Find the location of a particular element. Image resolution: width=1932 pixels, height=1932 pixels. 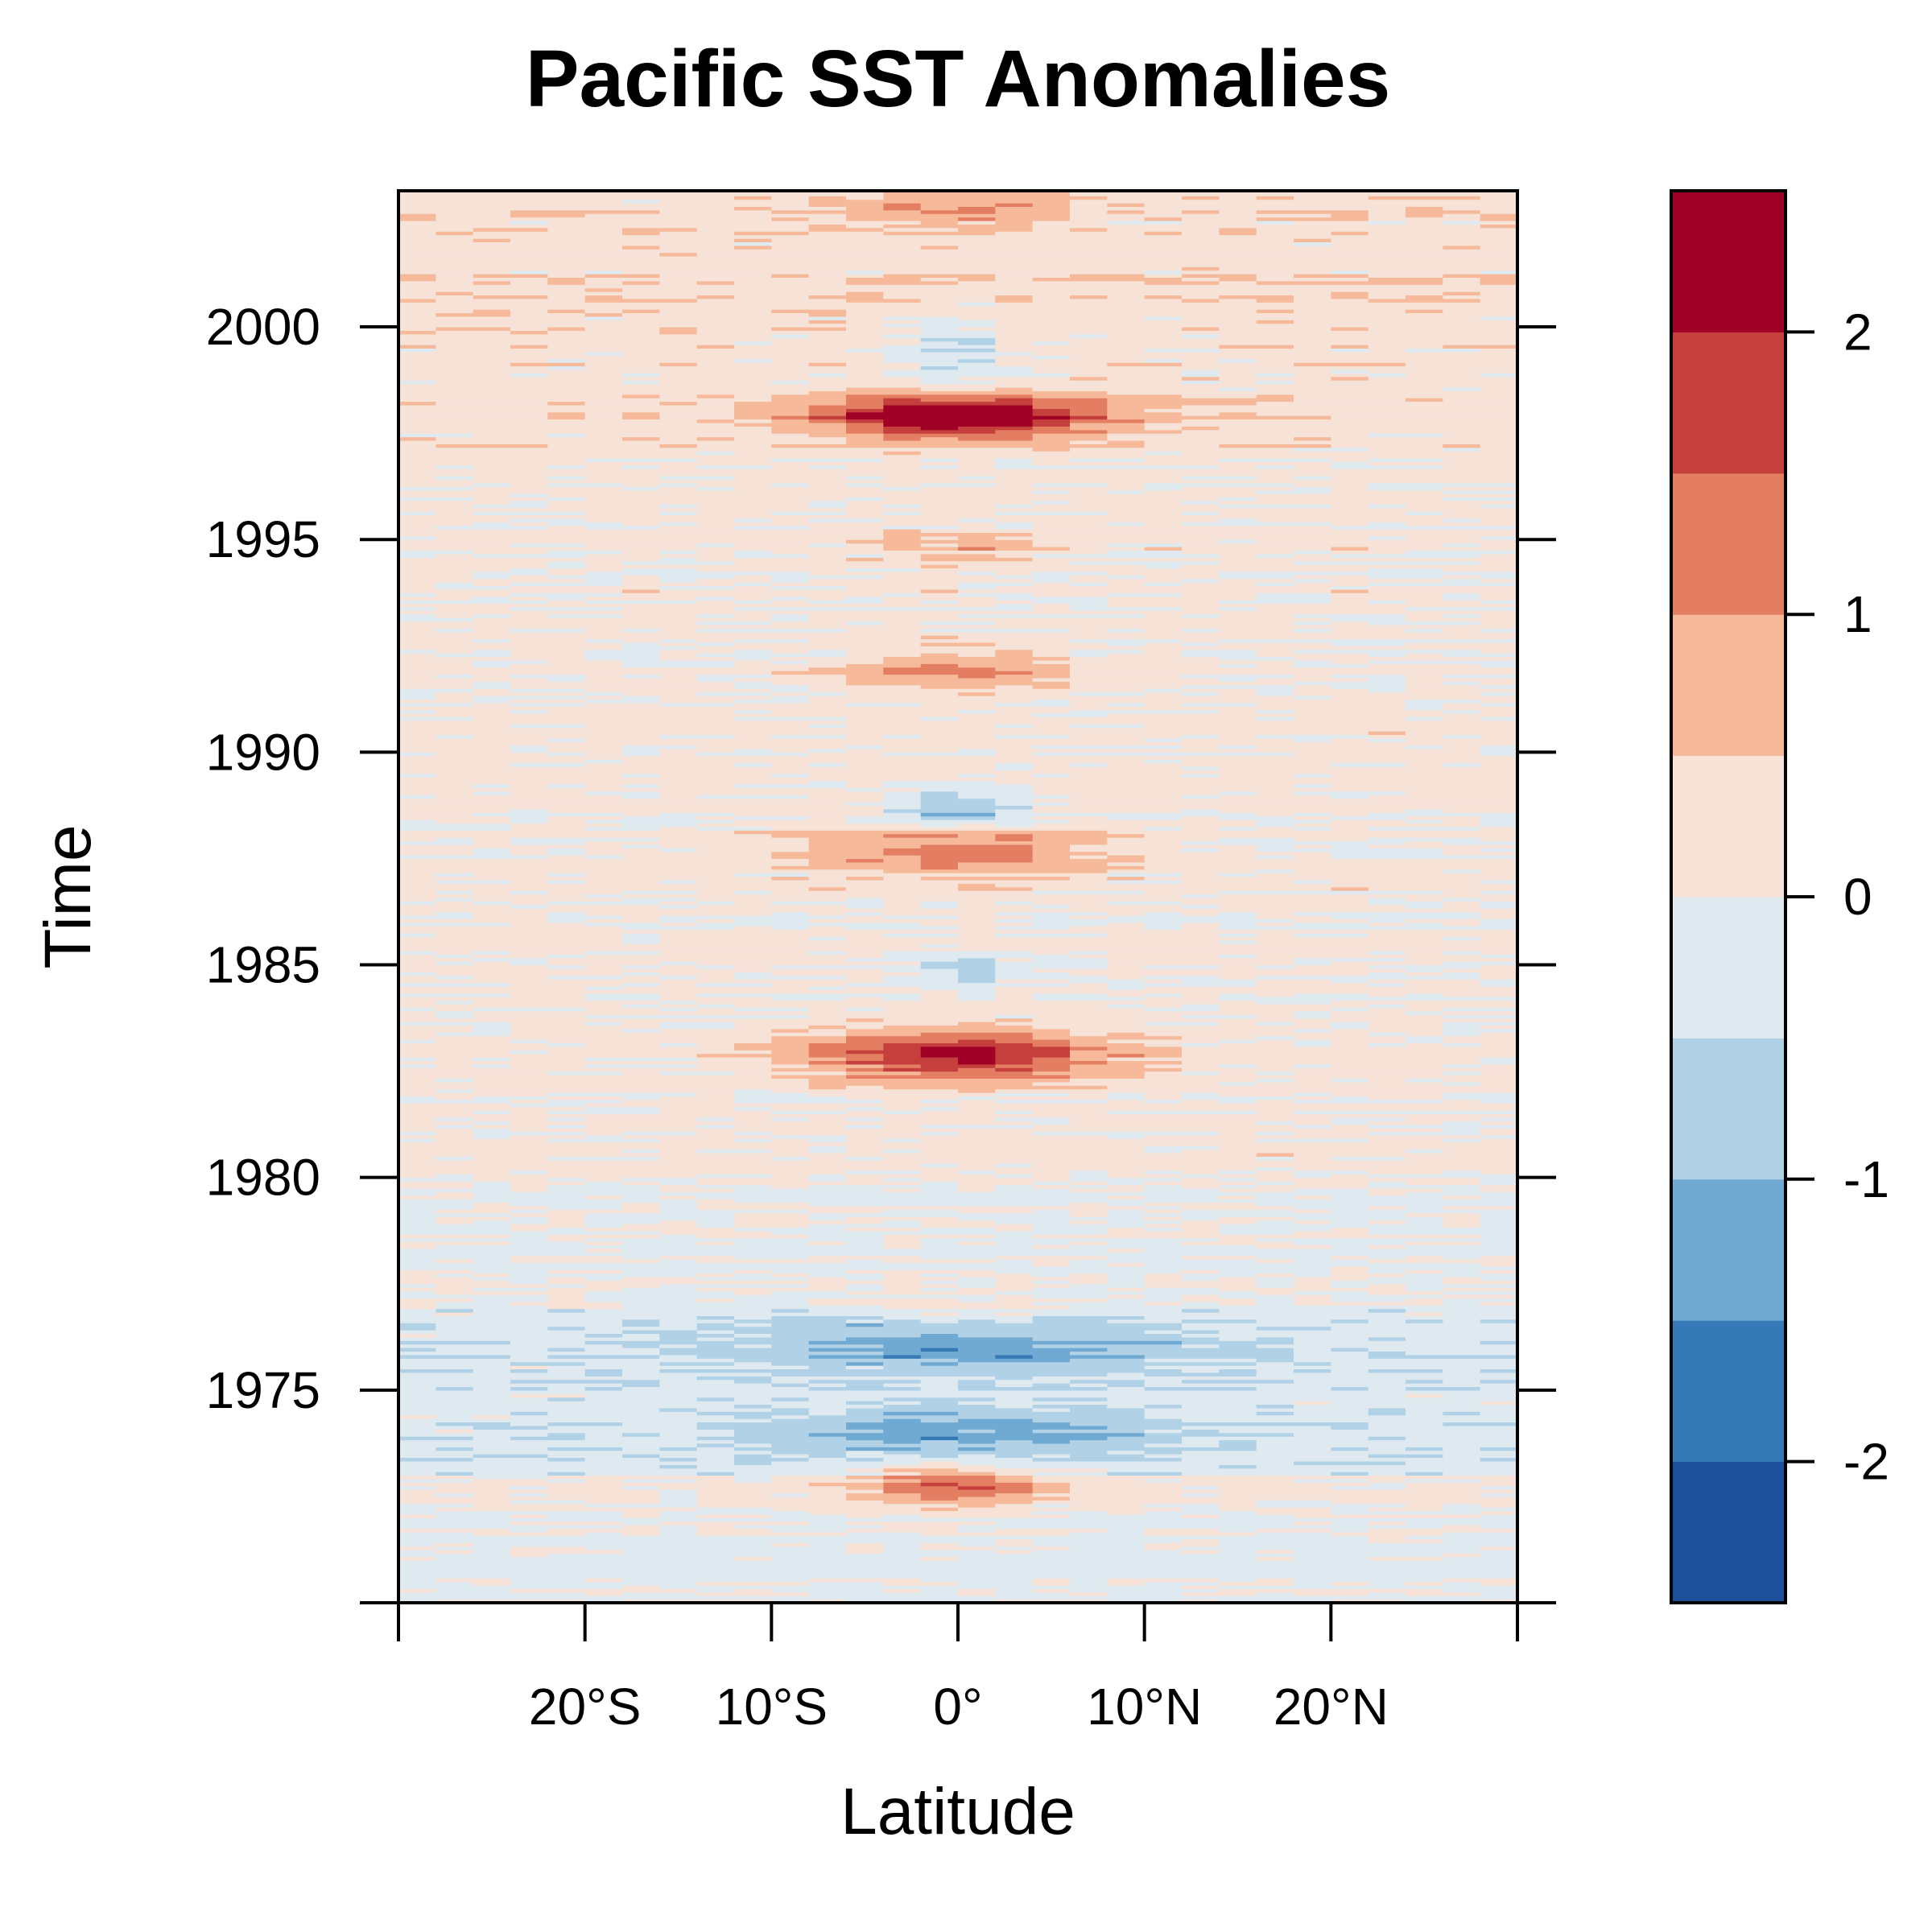

colorbar-segment is located at coordinates (1728, 967).